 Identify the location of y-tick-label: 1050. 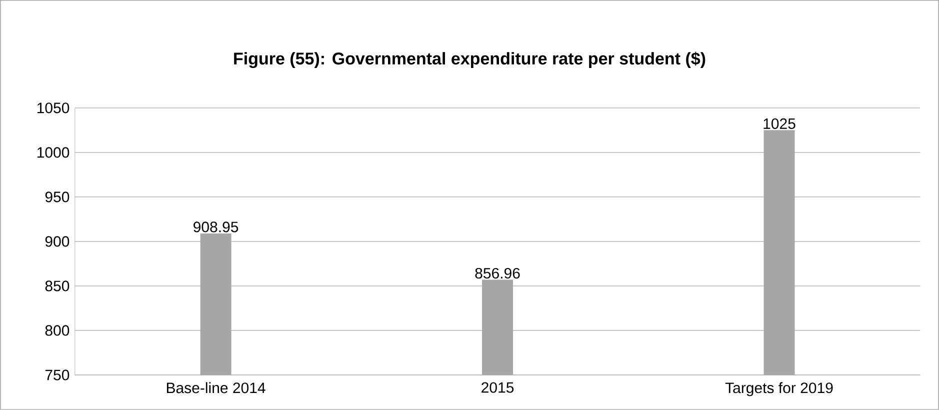
(53, 108).